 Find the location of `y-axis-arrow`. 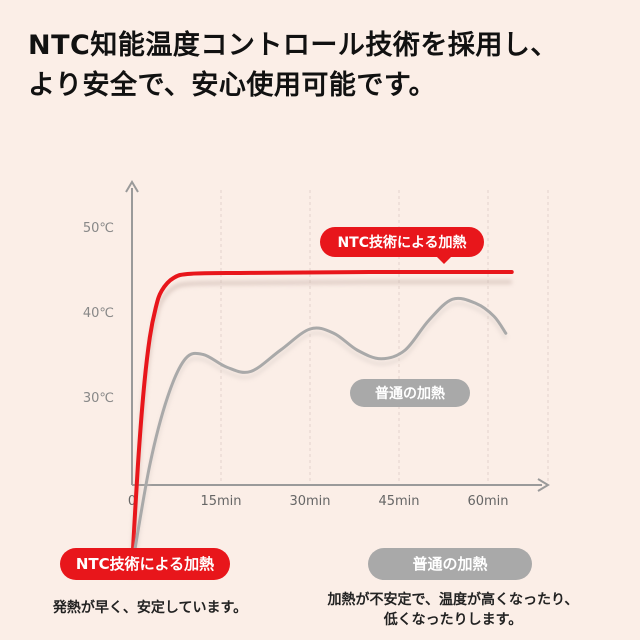

y-axis-arrow is located at coordinates (132, 186).